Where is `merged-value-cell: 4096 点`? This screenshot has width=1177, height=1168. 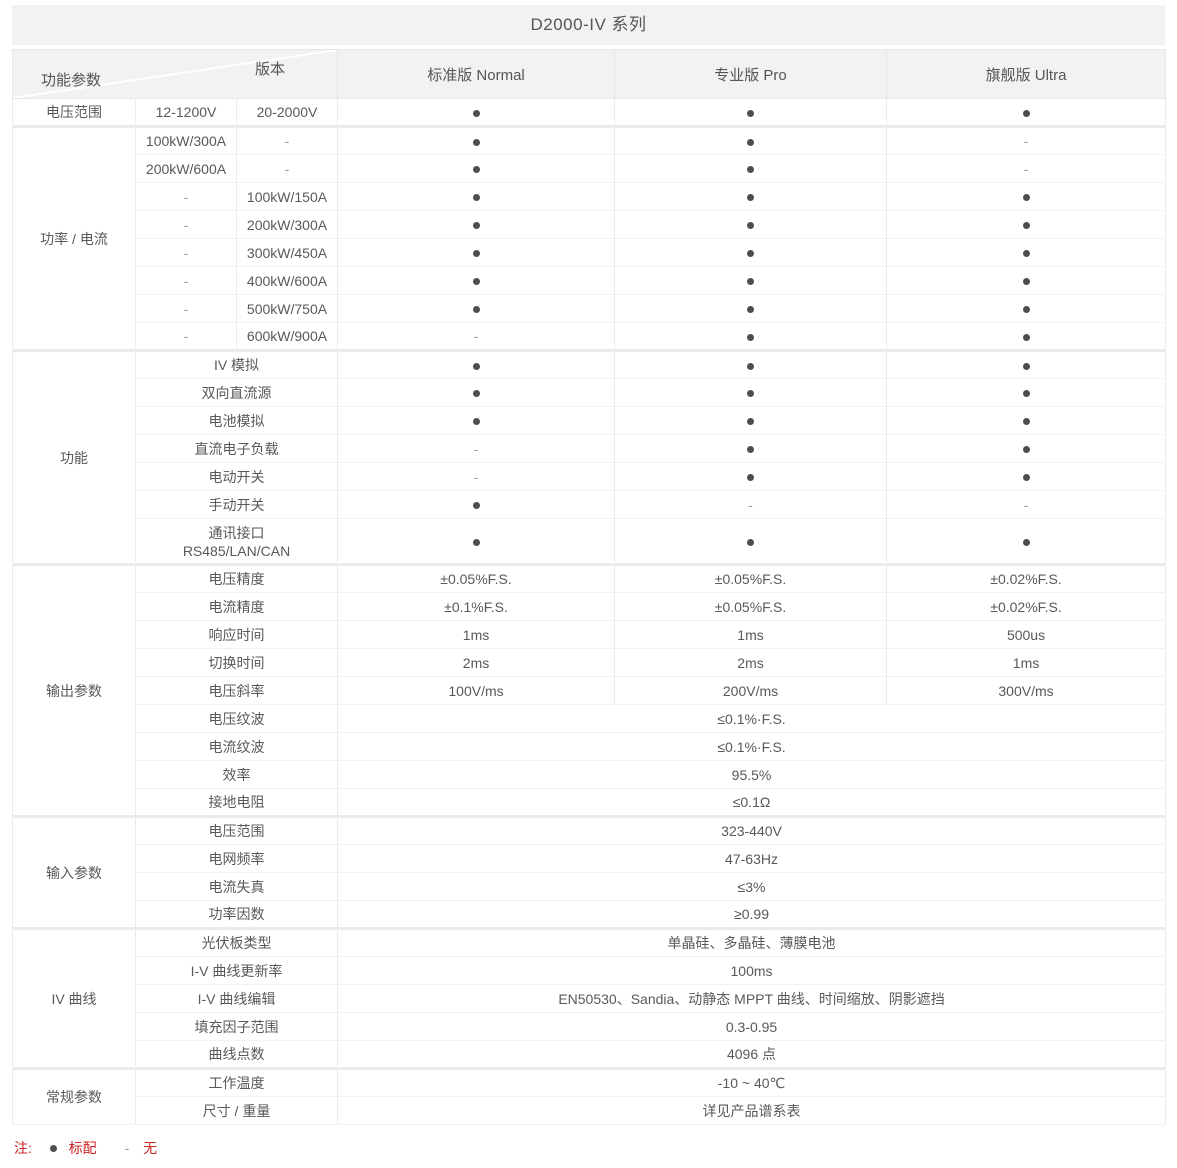
merged-value-cell: 4096 点 is located at coordinates (752, 1054).